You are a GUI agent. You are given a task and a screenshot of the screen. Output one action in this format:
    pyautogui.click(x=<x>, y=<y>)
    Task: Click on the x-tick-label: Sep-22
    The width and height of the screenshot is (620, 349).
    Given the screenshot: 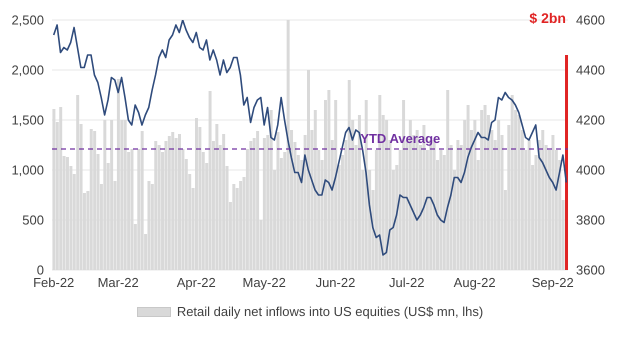 What is the action you would take?
    pyautogui.click(x=553, y=282)
    